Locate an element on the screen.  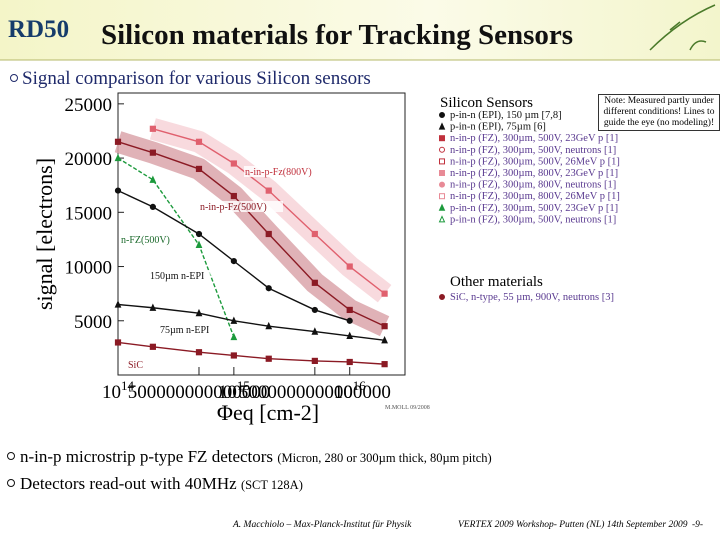
bullet-text: Detectors read-out with 40MHz (SCT 128A) is located at coordinates (161, 483).